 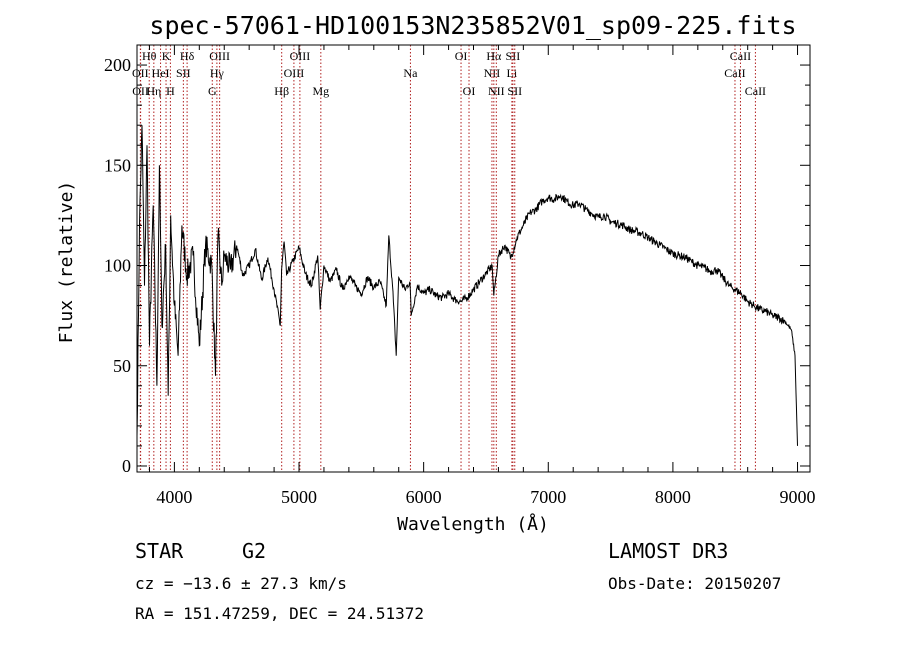 I want to click on x-tick-label: 9000, so click(x=798, y=497).